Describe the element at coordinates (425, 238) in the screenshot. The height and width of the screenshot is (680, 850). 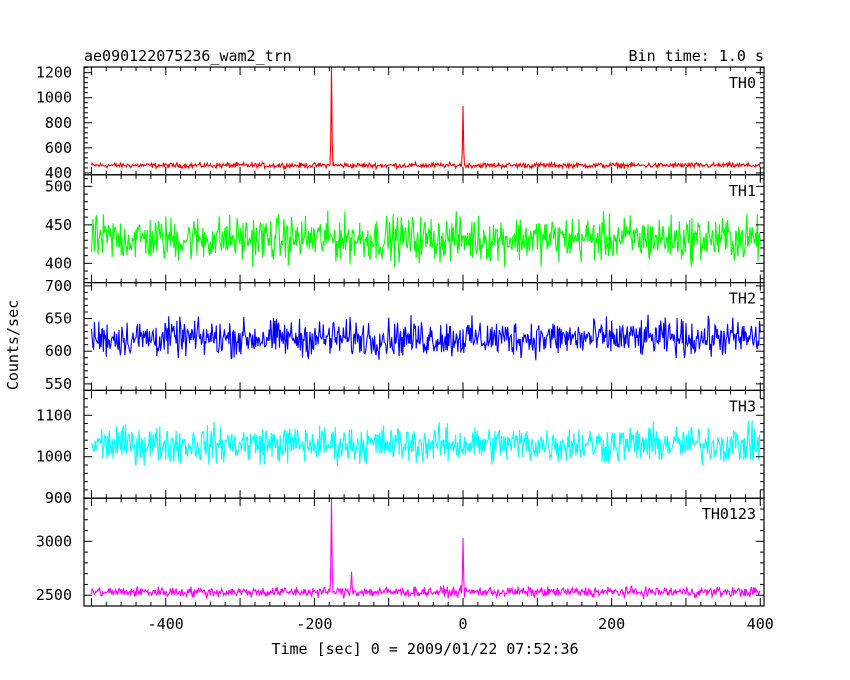
I see `series-line-th1` at that location.